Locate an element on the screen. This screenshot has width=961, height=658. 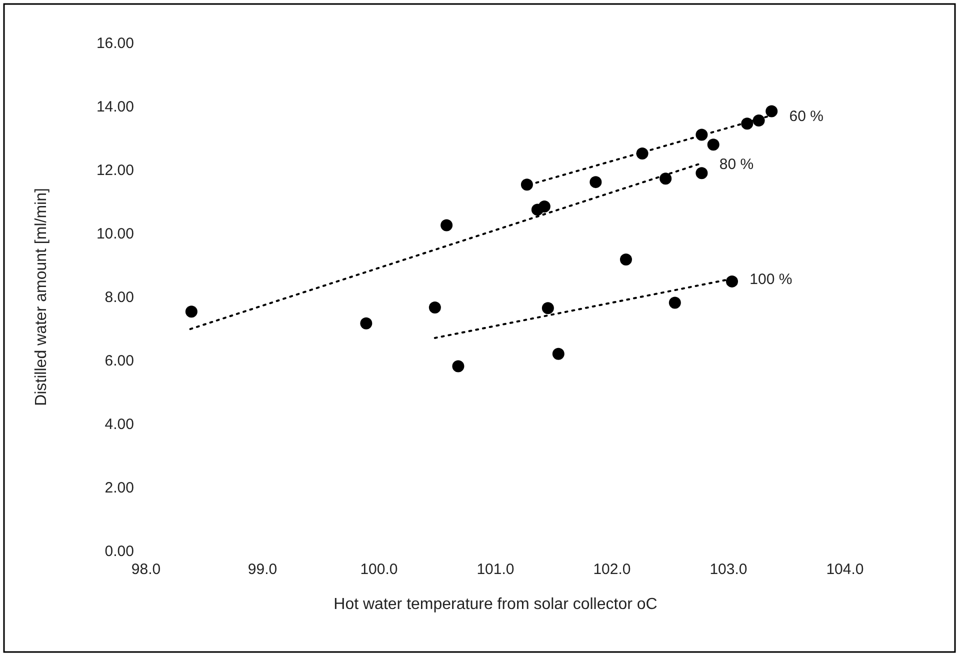
x-tick-label: 98.0 is located at coordinates (146, 569).